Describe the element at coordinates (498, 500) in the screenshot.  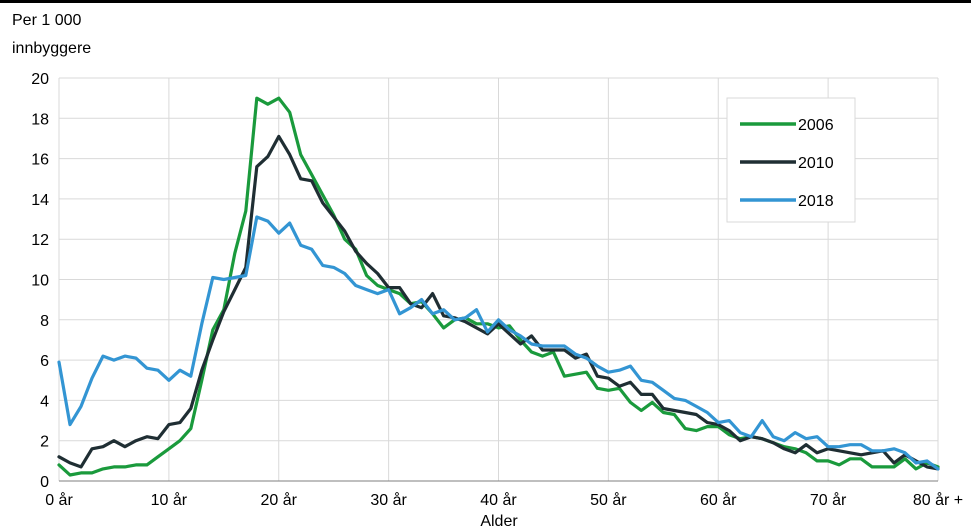
I see `x-tick-label: 40 år` at that location.